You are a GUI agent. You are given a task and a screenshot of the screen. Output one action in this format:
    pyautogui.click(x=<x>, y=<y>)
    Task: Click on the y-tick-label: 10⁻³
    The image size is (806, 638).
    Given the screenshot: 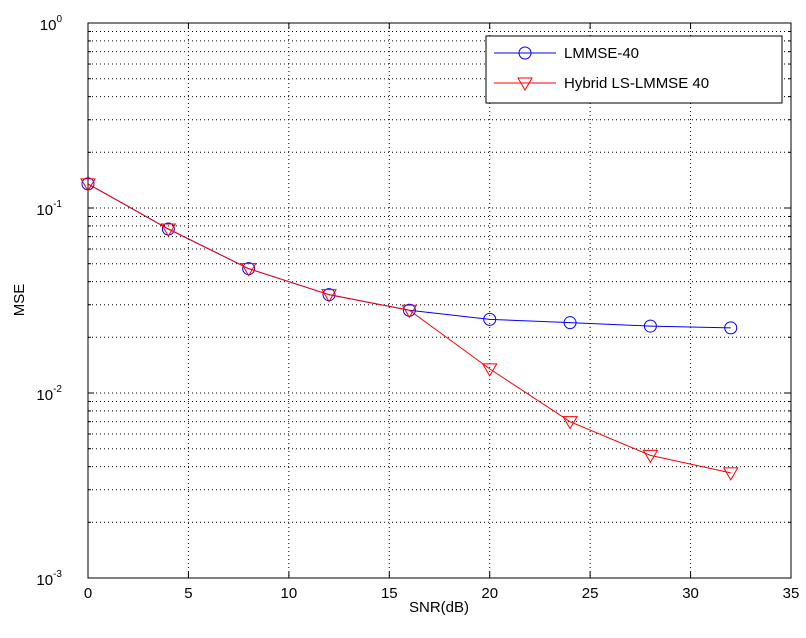 What is the action you would take?
    pyautogui.click(x=49, y=579)
    